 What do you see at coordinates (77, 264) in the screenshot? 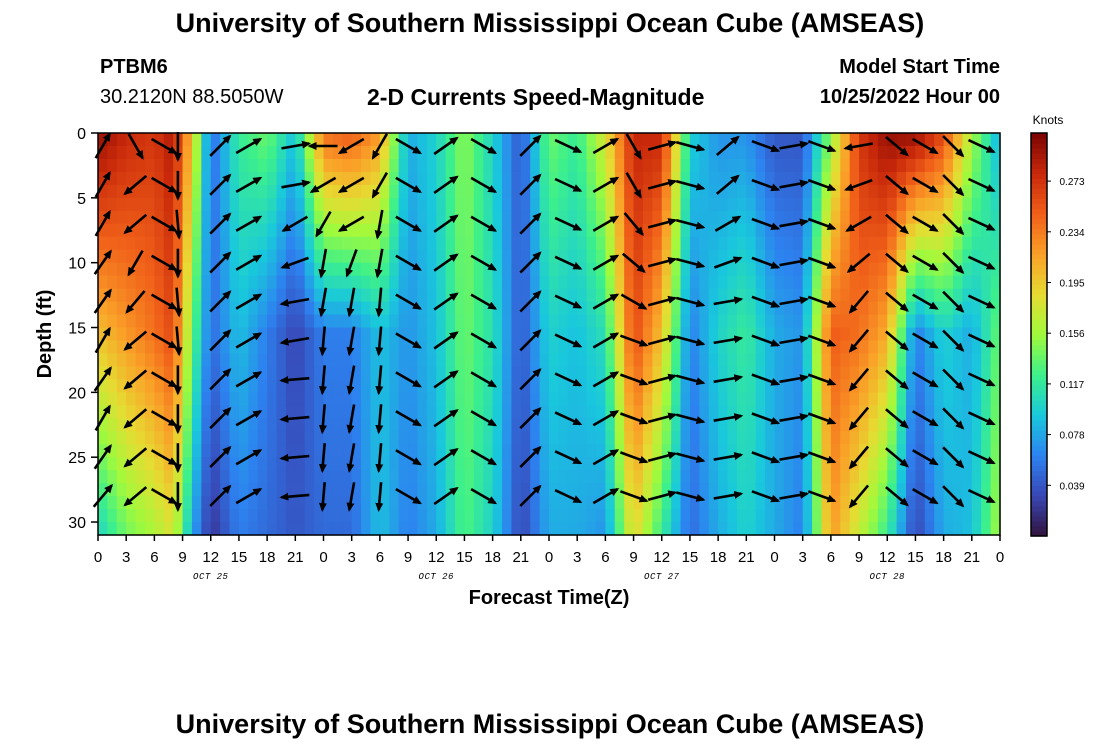
I see `y-tick-label: 10` at bounding box center [77, 264].